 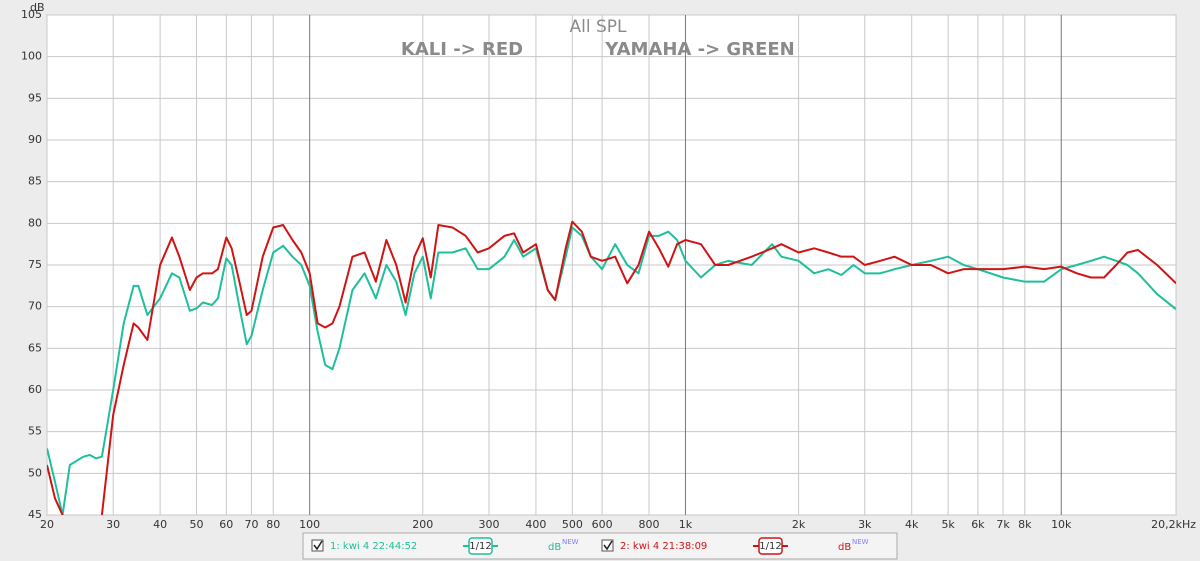 What do you see at coordinates (251, 524) in the screenshot?
I see `x-tick-label: 70` at bounding box center [251, 524].